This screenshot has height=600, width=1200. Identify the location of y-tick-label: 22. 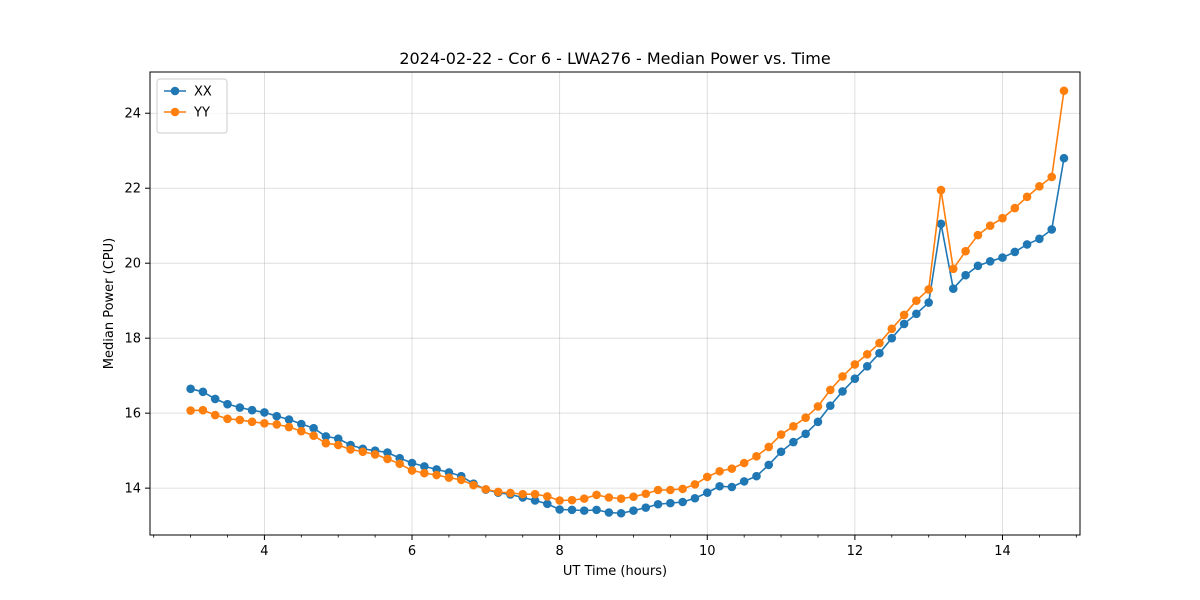
(132, 189).